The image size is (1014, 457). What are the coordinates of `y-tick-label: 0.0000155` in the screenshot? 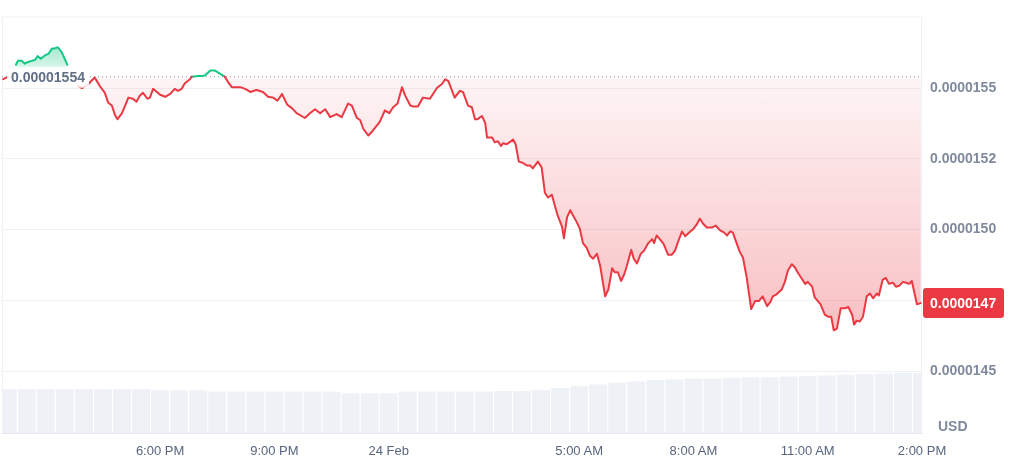 It's located at (963, 86).